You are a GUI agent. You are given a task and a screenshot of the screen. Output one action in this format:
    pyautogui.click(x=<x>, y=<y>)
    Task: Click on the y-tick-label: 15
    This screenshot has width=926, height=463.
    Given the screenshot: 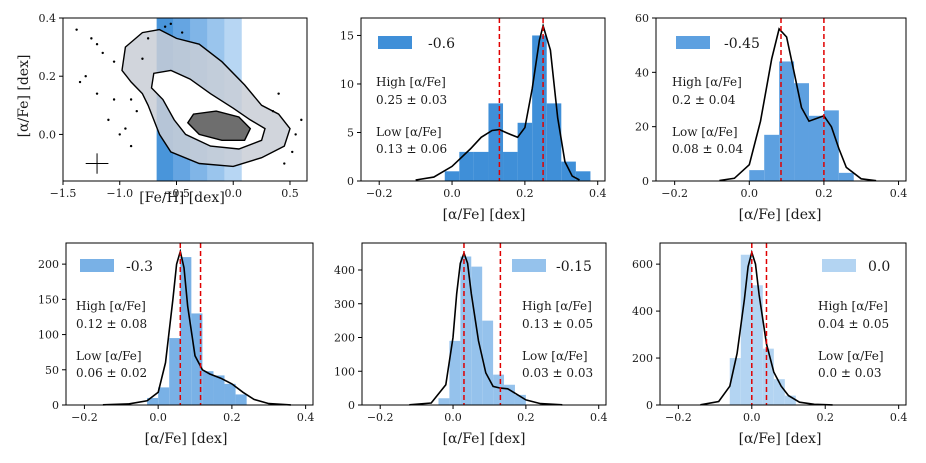 What is the action you would take?
    pyautogui.click(x=347, y=35)
    